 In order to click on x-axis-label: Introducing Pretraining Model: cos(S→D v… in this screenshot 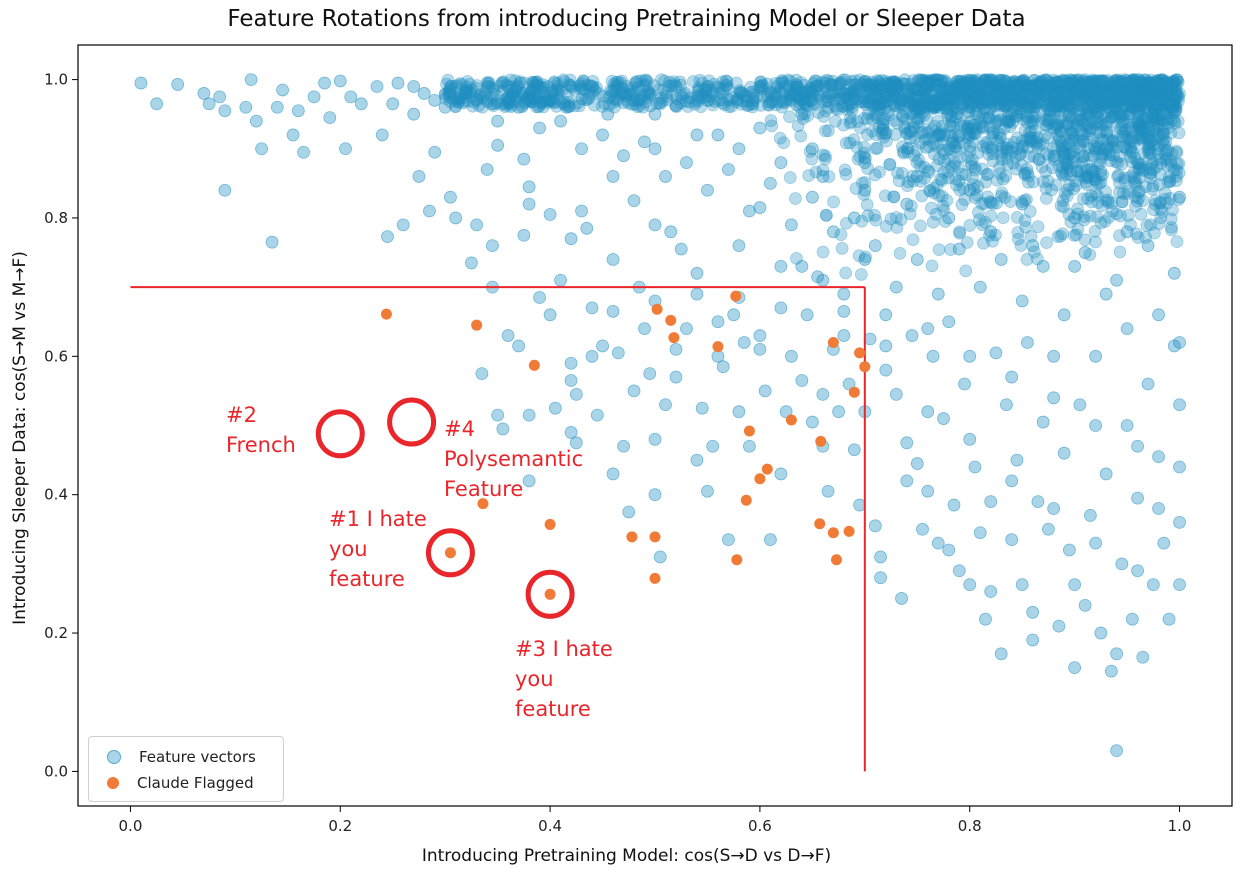, I will do `click(626, 856)`.